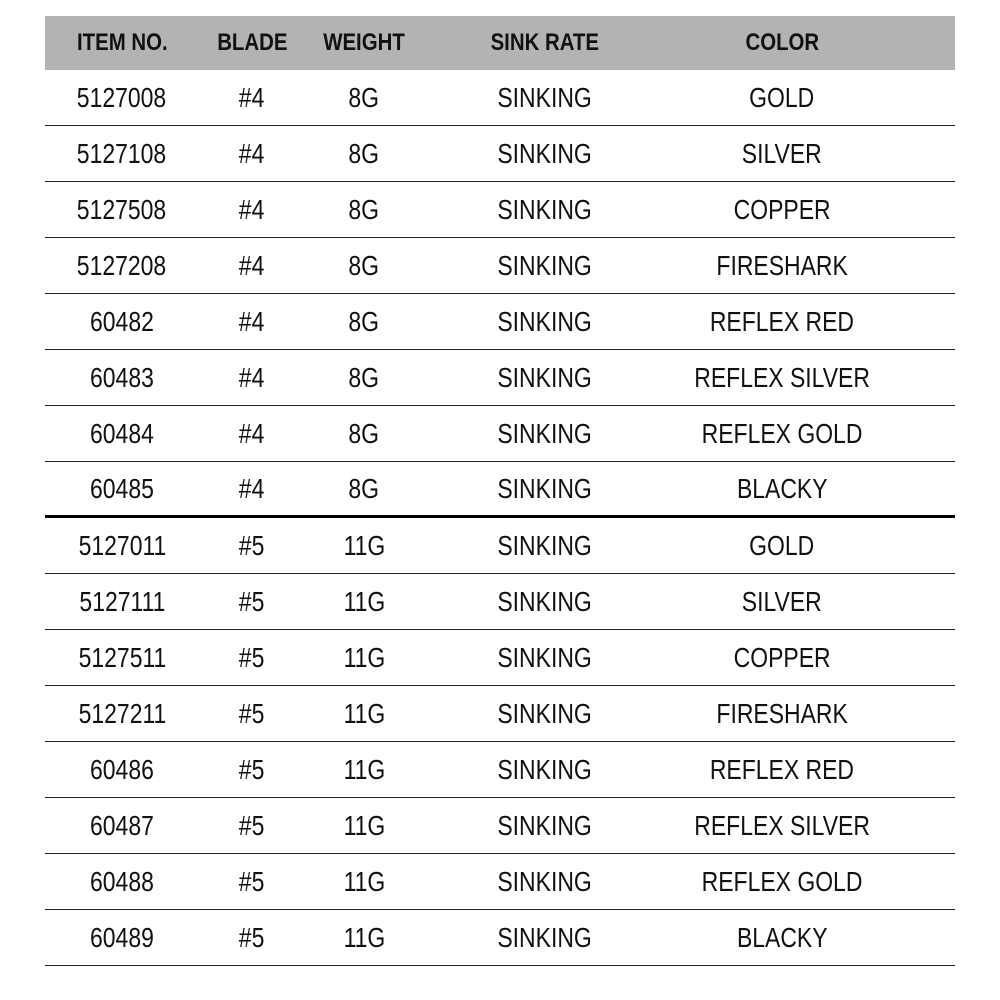 The height and width of the screenshot is (1000, 1000). I want to click on cell-color: FIRESHARK, so click(782, 265).